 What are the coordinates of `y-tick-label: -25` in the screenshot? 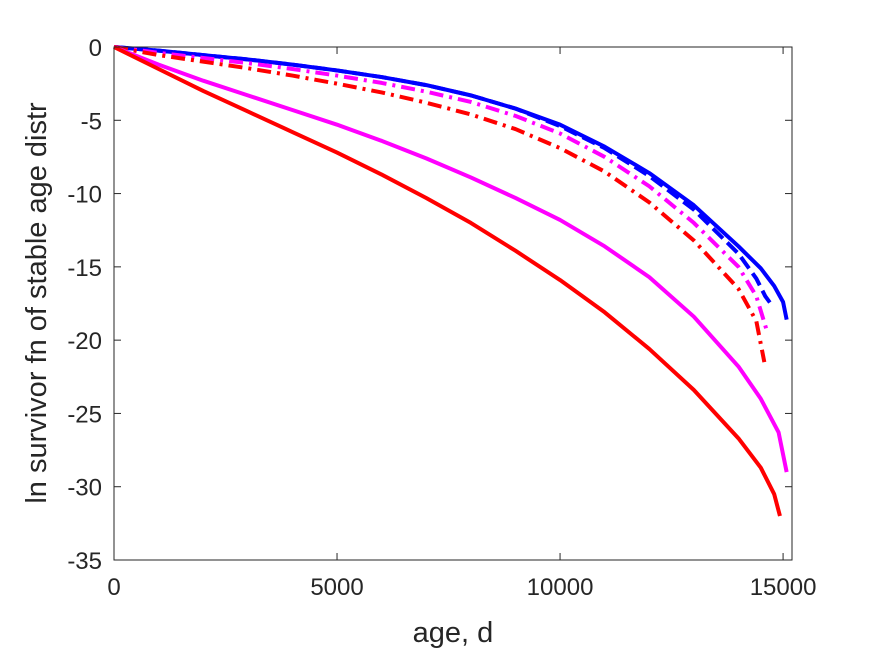 It's located at (84, 414).